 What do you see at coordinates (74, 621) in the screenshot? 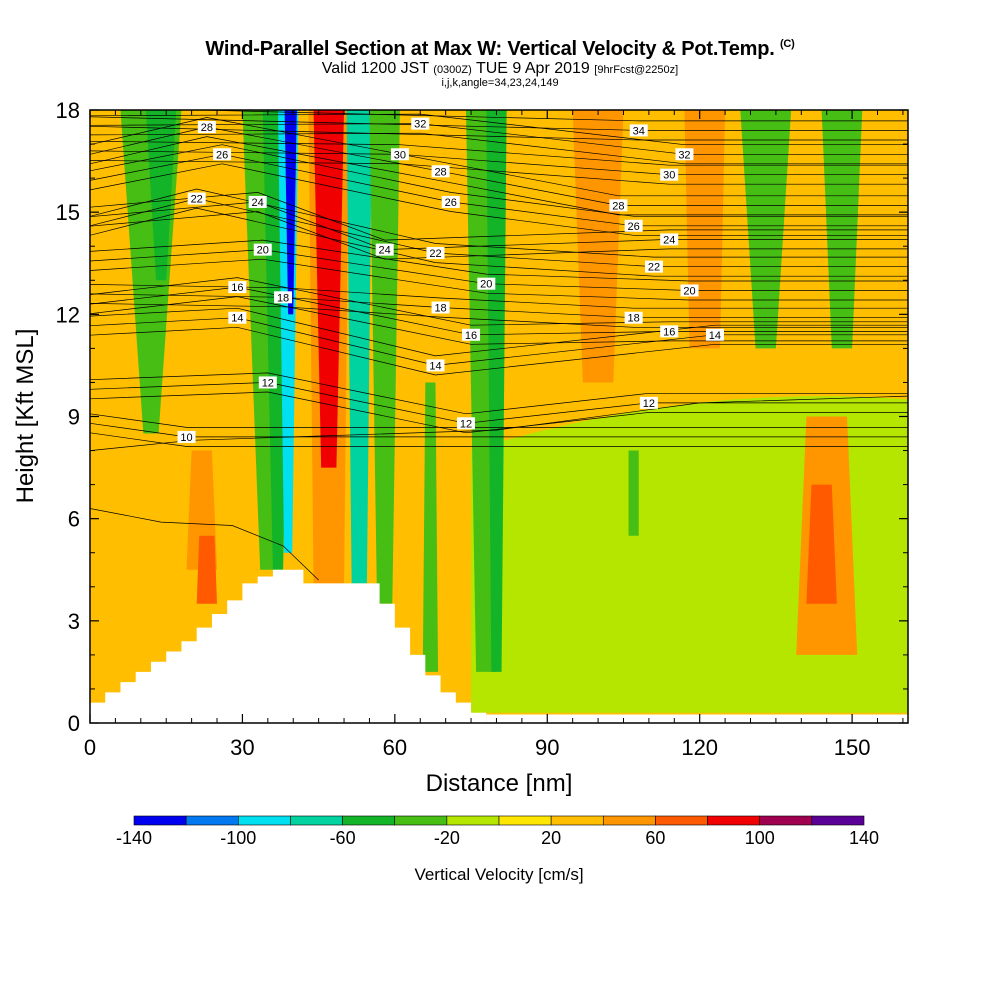
I see `y-tick-label: 3` at bounding box center [74, 621].